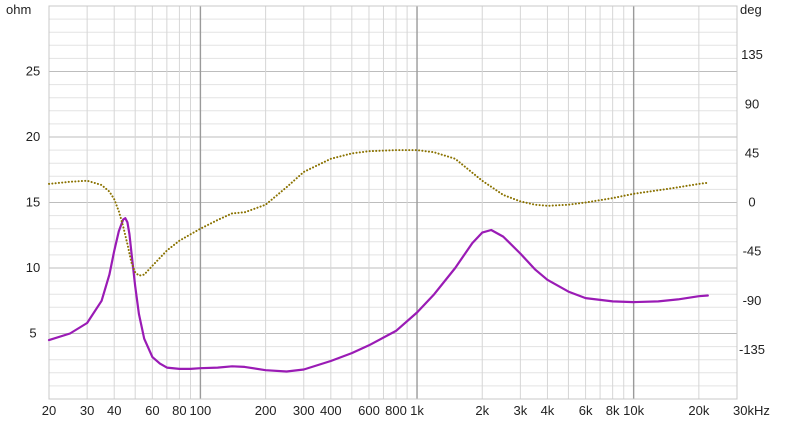  Describe the element at coordinates (586, 410) in the screenshot. I see `x-axis-tick-label: 6k` at that location.